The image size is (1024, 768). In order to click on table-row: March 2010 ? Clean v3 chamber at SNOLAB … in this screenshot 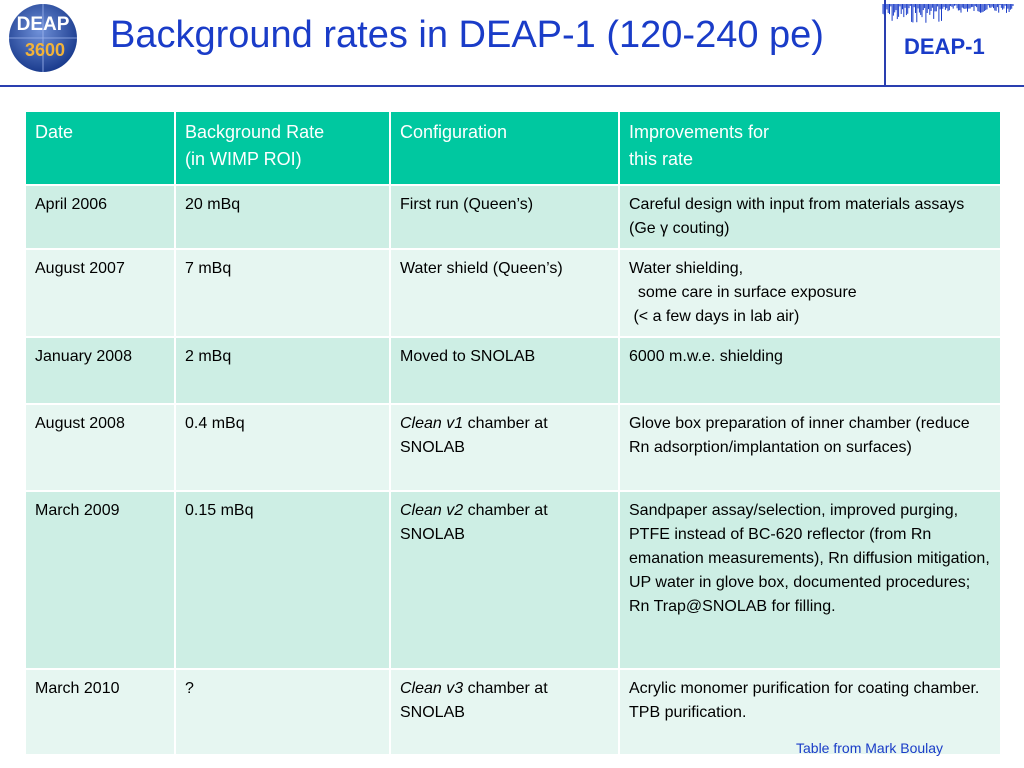, I will do `click(513, 712)`.